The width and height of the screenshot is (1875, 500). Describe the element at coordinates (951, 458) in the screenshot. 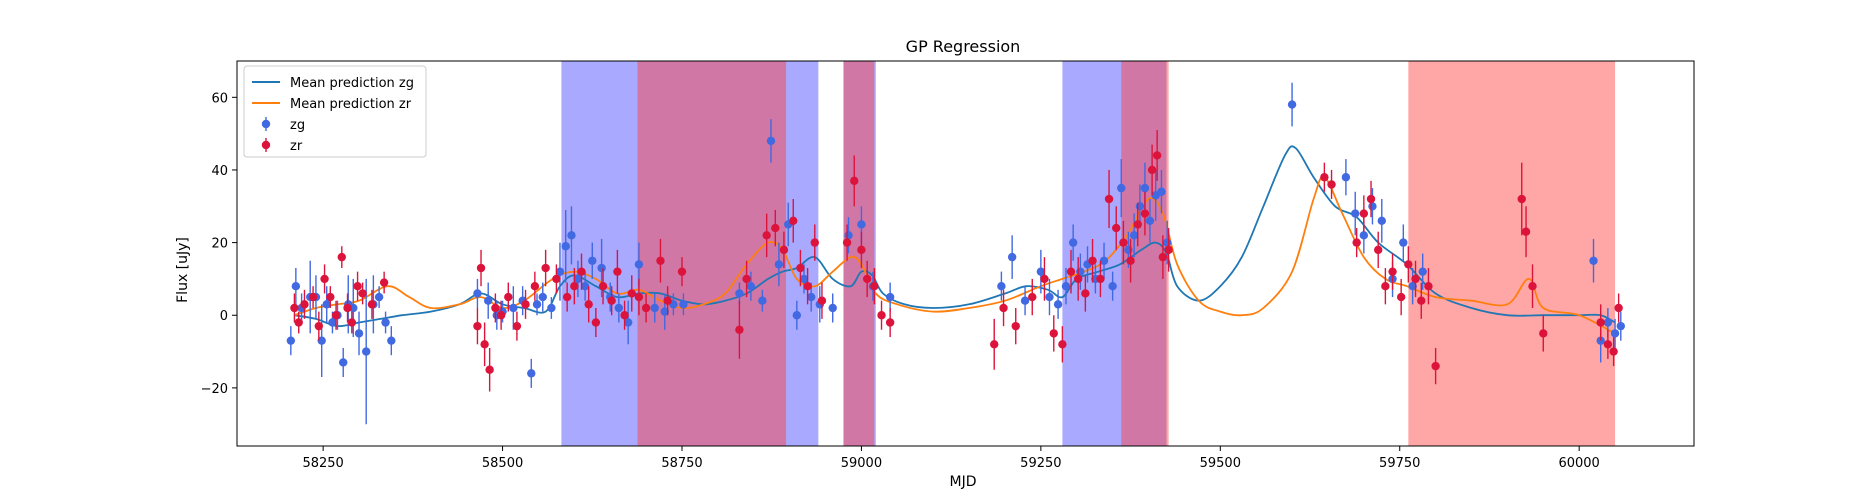

I see `x-axis: 58250 58500 58750 59000 59250 59500 59750 60000` at that location.